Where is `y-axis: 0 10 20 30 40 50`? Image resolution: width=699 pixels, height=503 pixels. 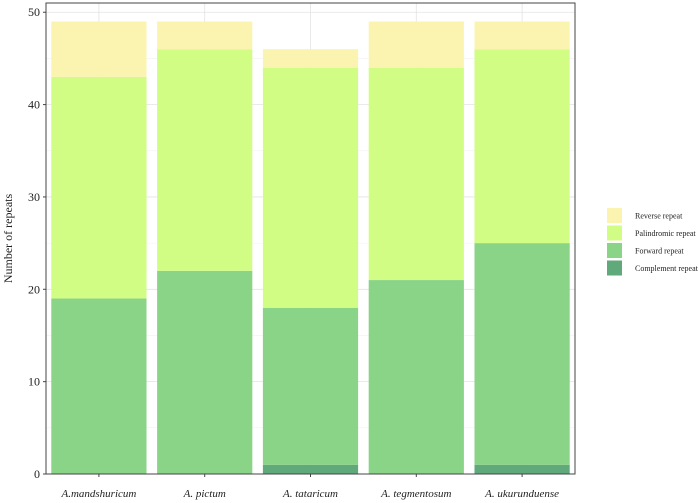
y-axis: 0 10 20 30 40 50 is located at coordinates (37, 243).